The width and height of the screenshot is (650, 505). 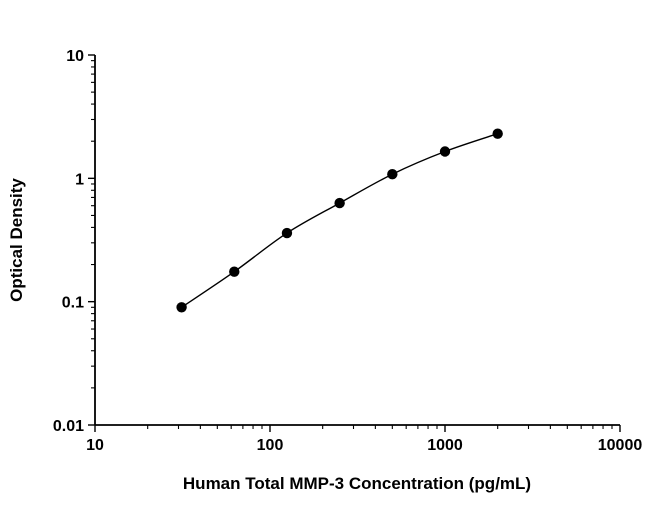 What do you see at coordinates (16, 240) in the screenshot?
I see `y-axis-title: Optical Density` at bounding box center [16, 240].